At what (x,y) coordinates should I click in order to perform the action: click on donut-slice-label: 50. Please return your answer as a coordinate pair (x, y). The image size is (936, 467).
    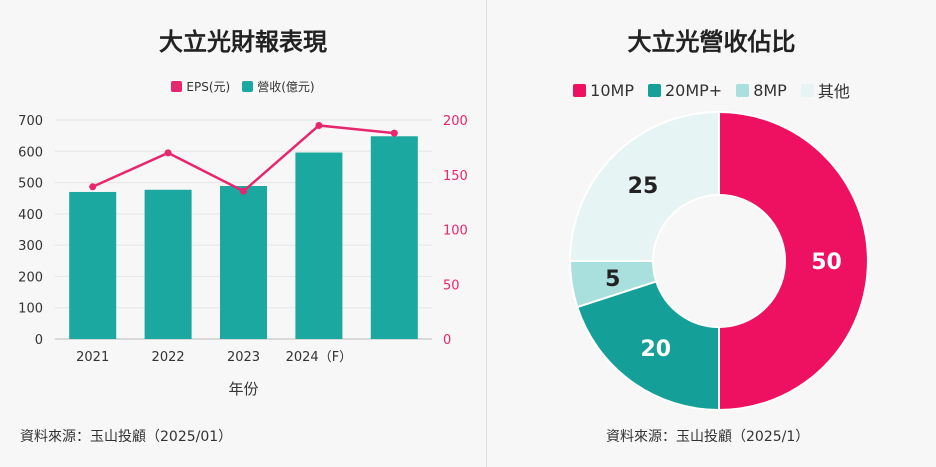
    Looking at the image, I should click on (826, 262).